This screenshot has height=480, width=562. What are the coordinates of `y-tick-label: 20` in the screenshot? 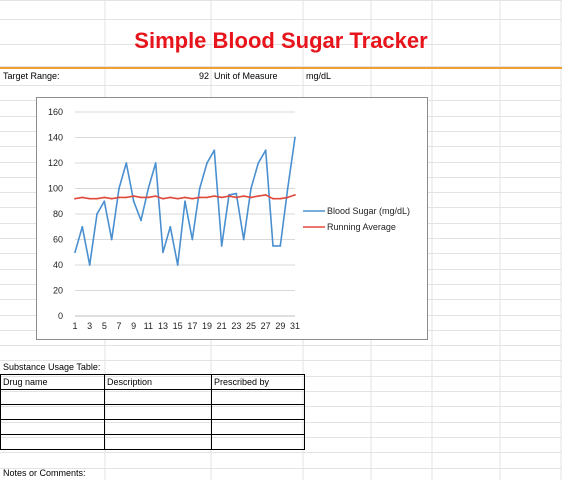 It's located at (58, 291).